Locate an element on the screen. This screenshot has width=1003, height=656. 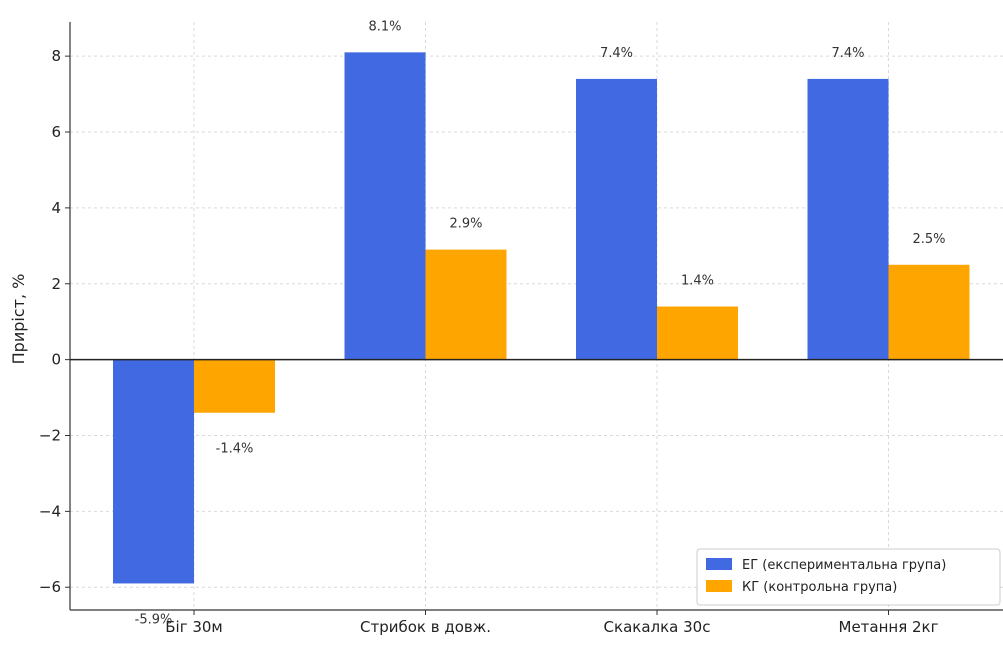
legend-box is located at coordinates (848, 577).